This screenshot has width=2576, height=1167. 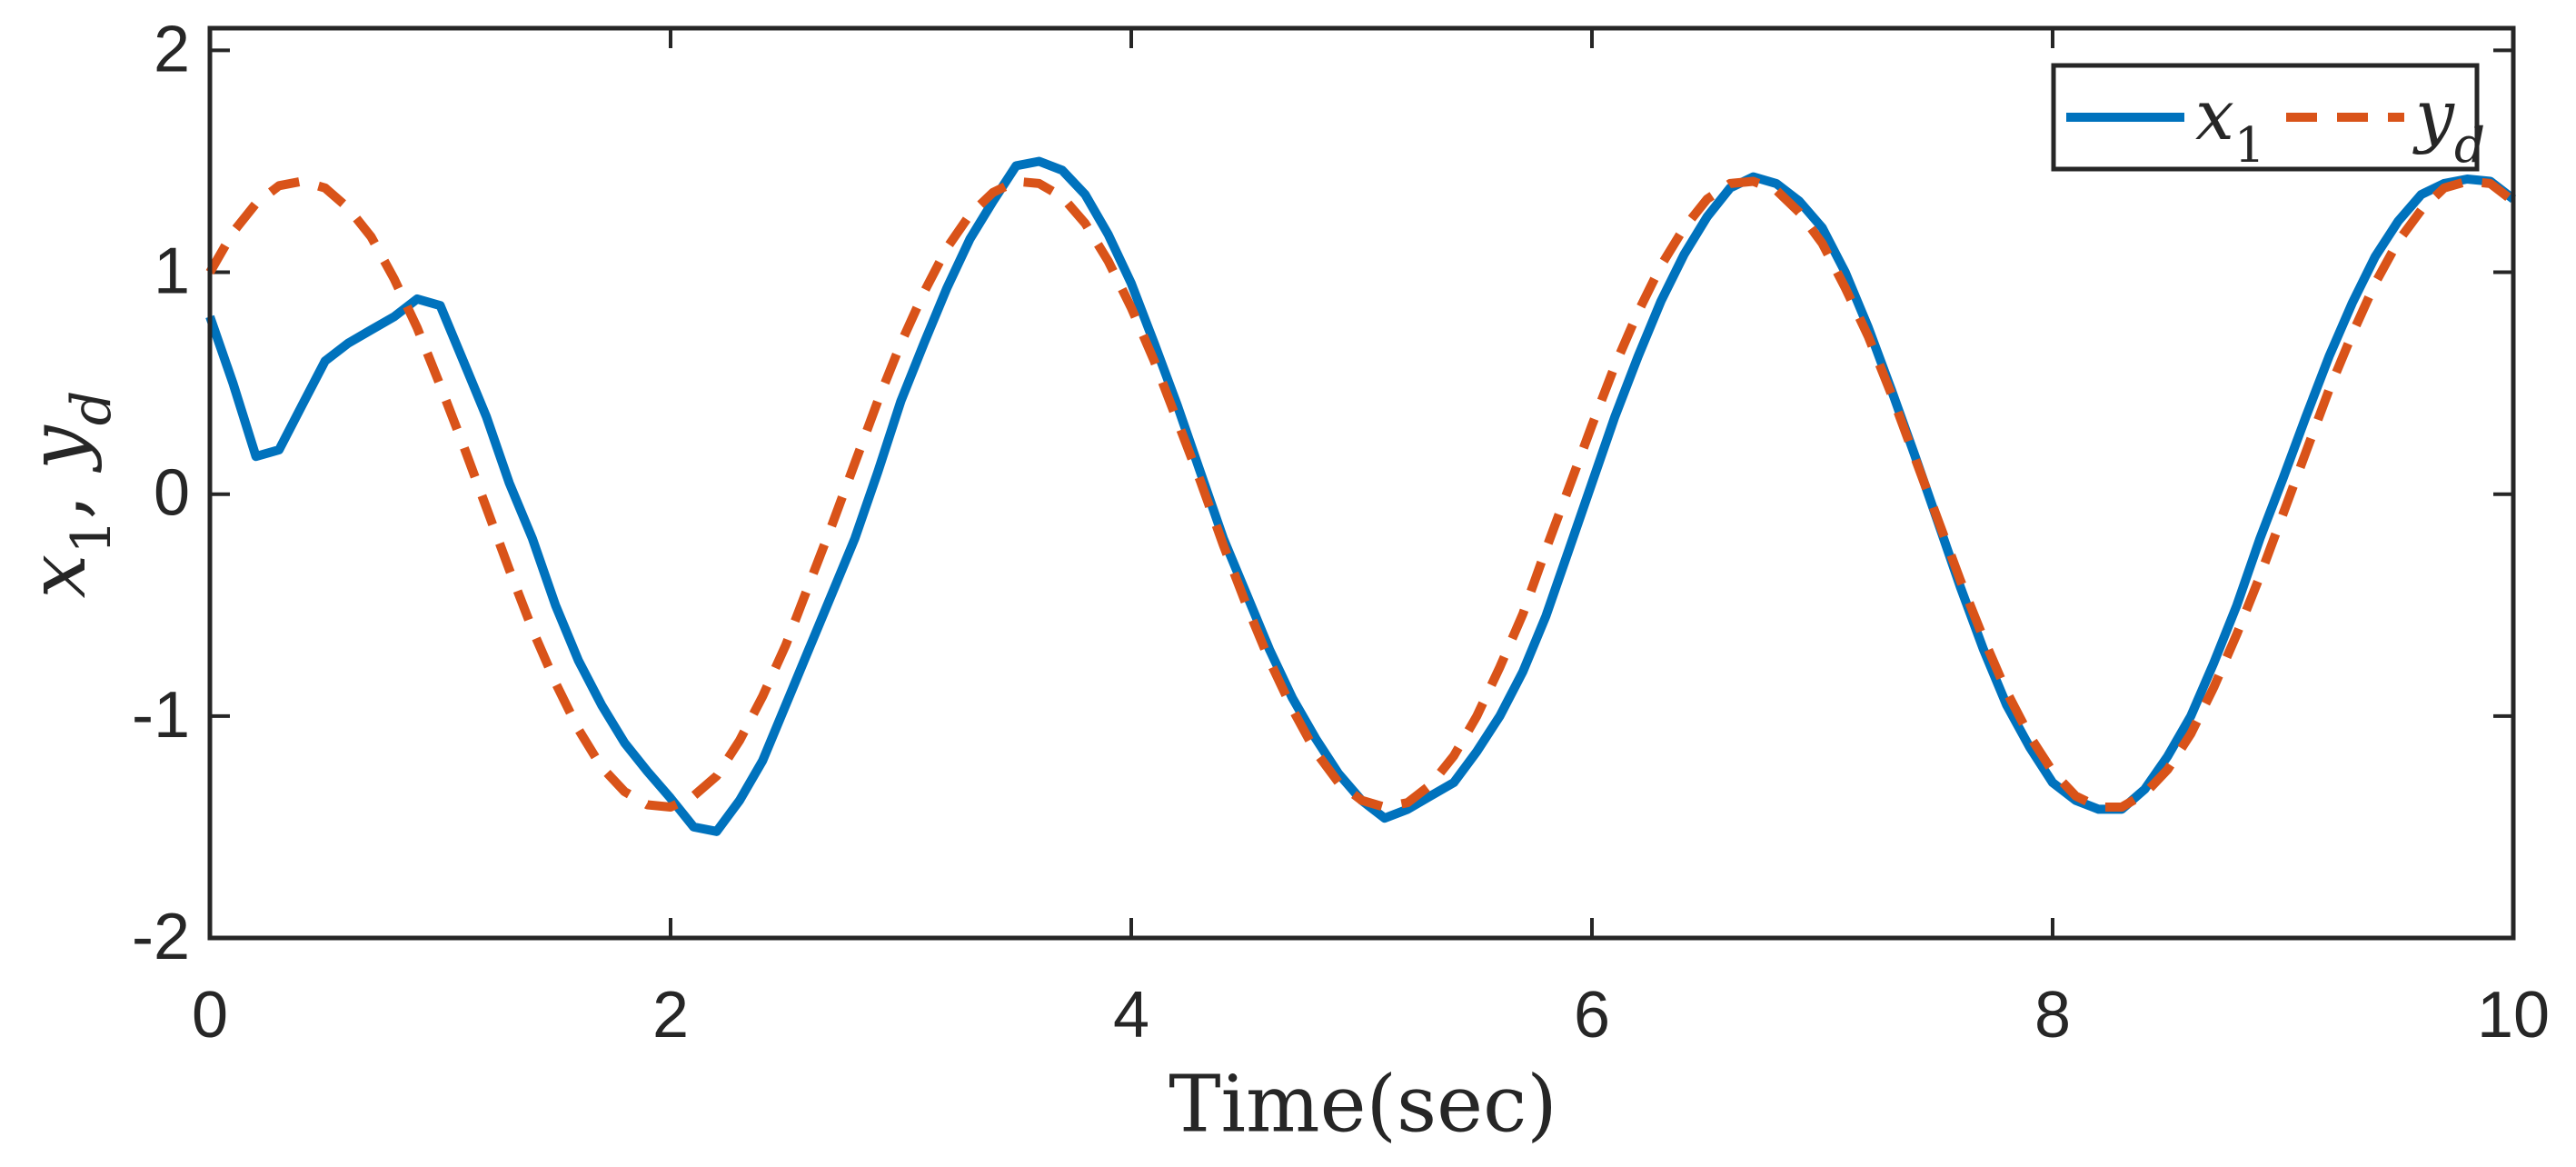 I want to click on x-tick-label: 10, so click(x=2514, y=1016).